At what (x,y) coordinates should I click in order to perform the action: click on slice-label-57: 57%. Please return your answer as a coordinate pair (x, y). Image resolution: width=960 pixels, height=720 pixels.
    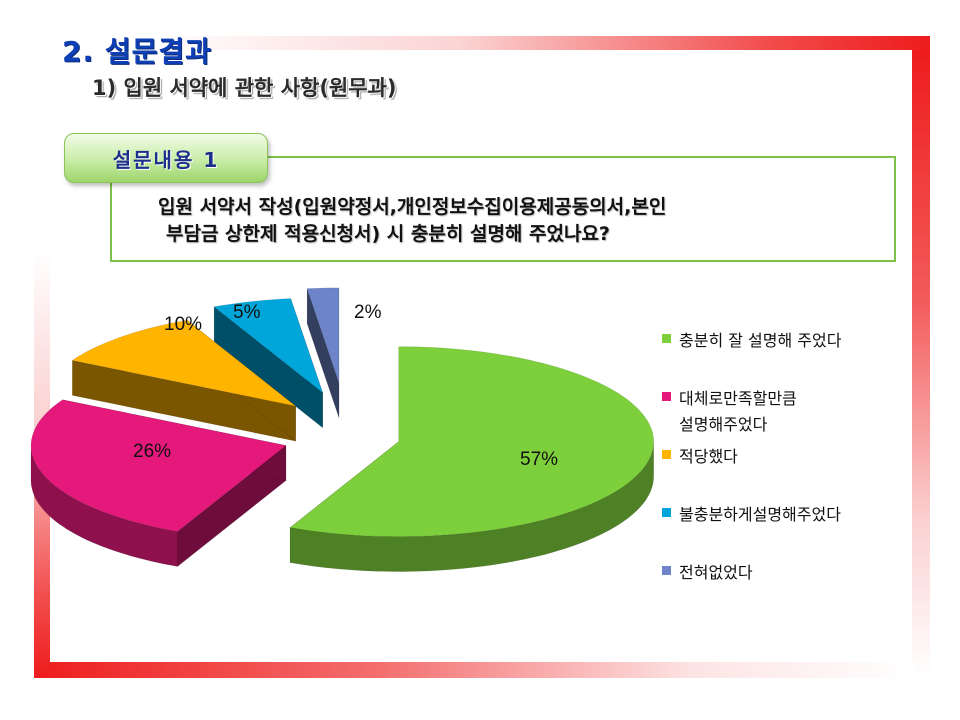
    Looking at the image, I should click on (539, 459).